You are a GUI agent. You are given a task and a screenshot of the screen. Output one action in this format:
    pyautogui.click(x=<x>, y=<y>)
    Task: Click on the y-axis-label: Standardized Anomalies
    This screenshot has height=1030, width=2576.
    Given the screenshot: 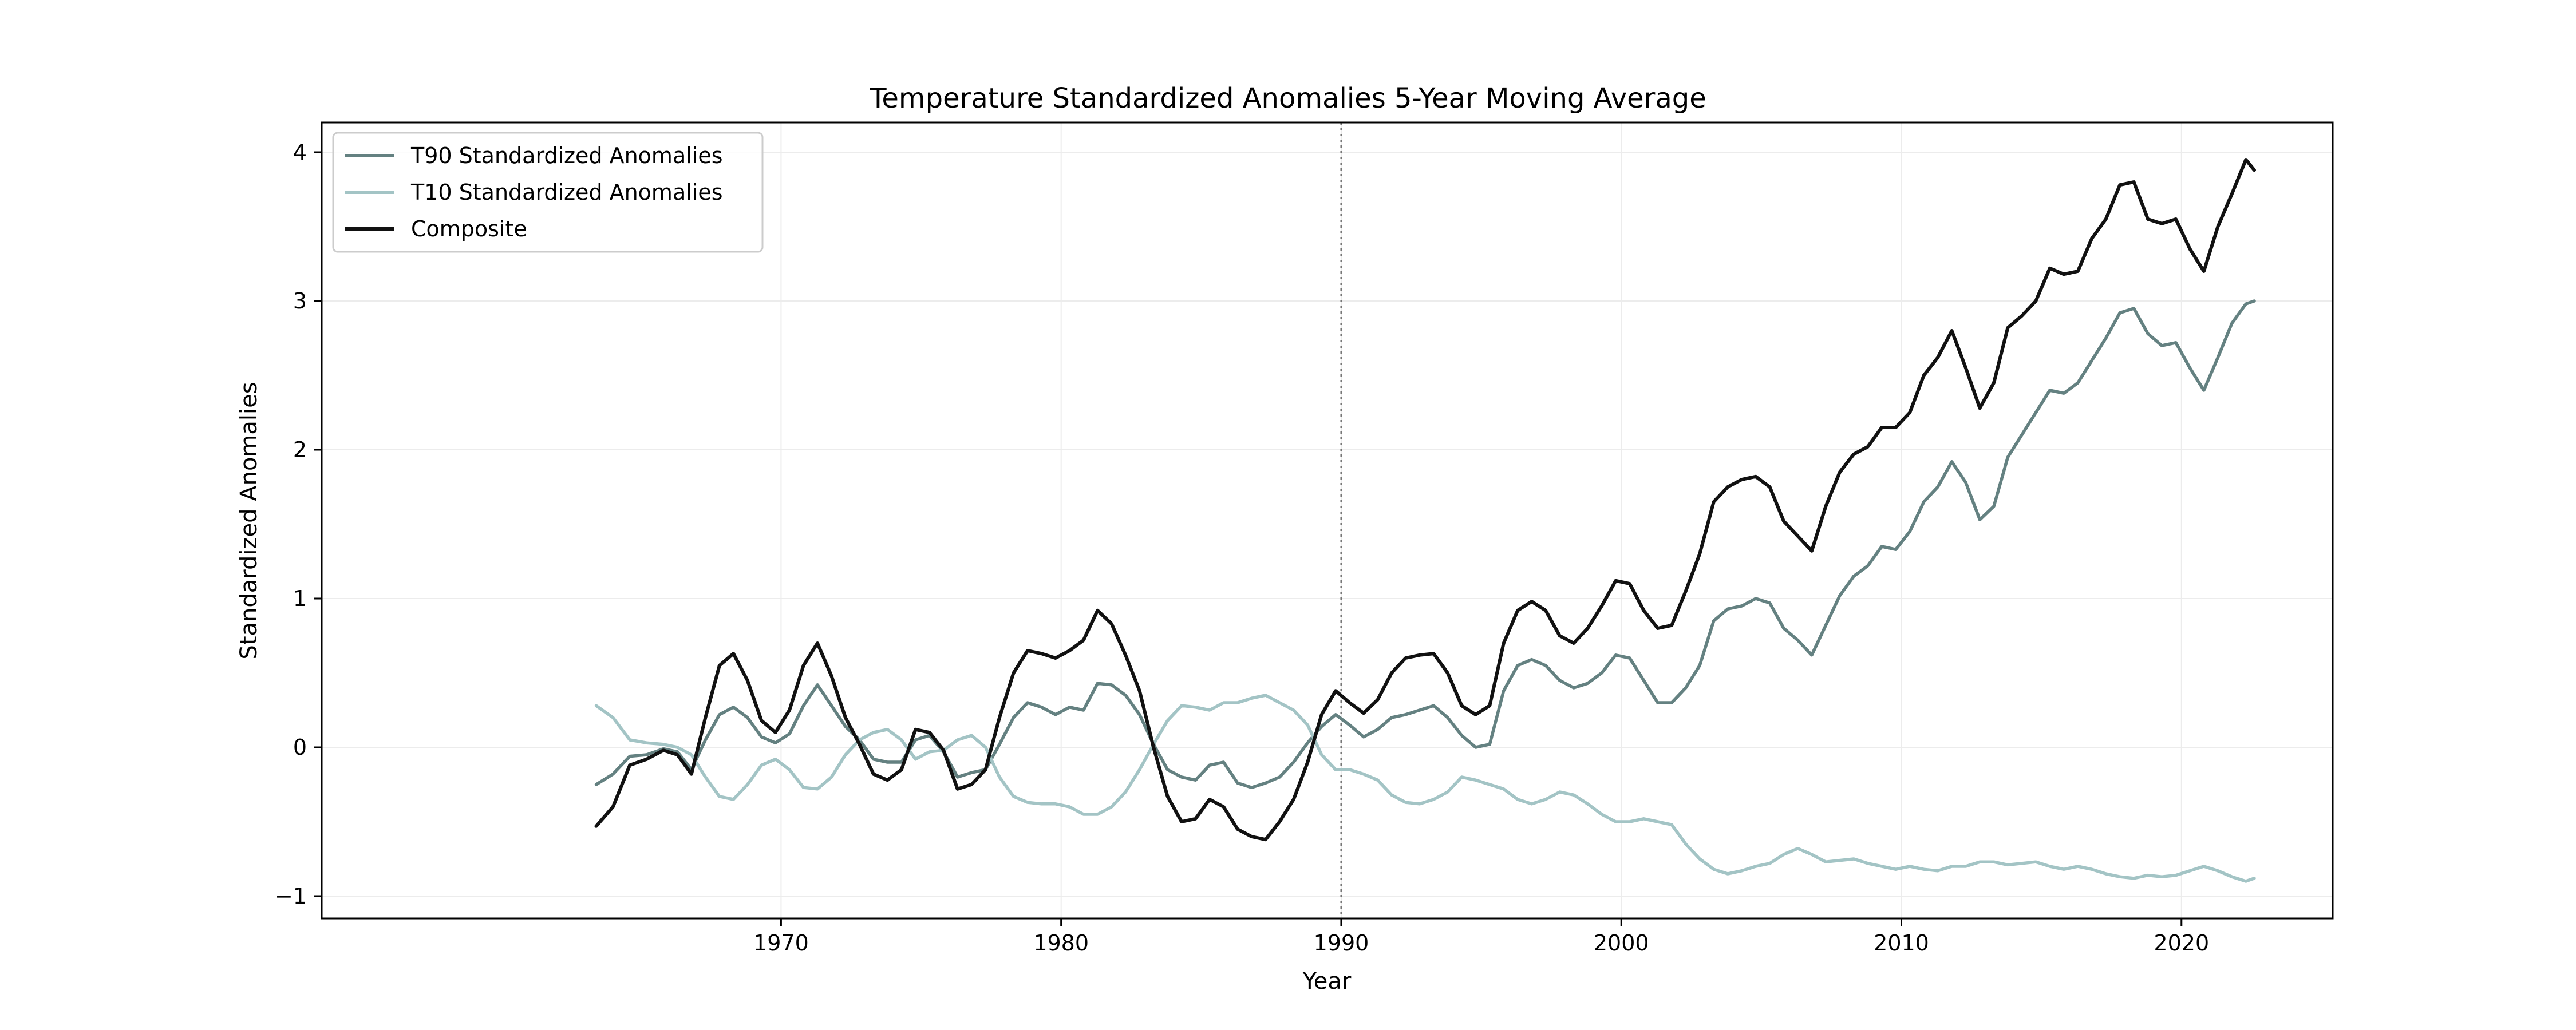 What is the action you would take?
    pyautogui.click(x=249, y=520)
    